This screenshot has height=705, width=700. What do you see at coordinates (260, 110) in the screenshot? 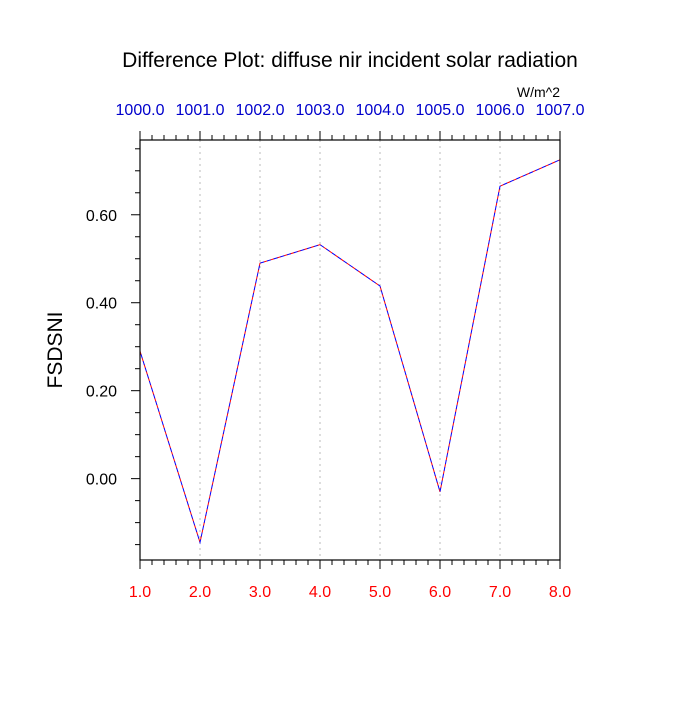
I see `x-tick-label-top: 1002.0` at bounding box center [260, 110].